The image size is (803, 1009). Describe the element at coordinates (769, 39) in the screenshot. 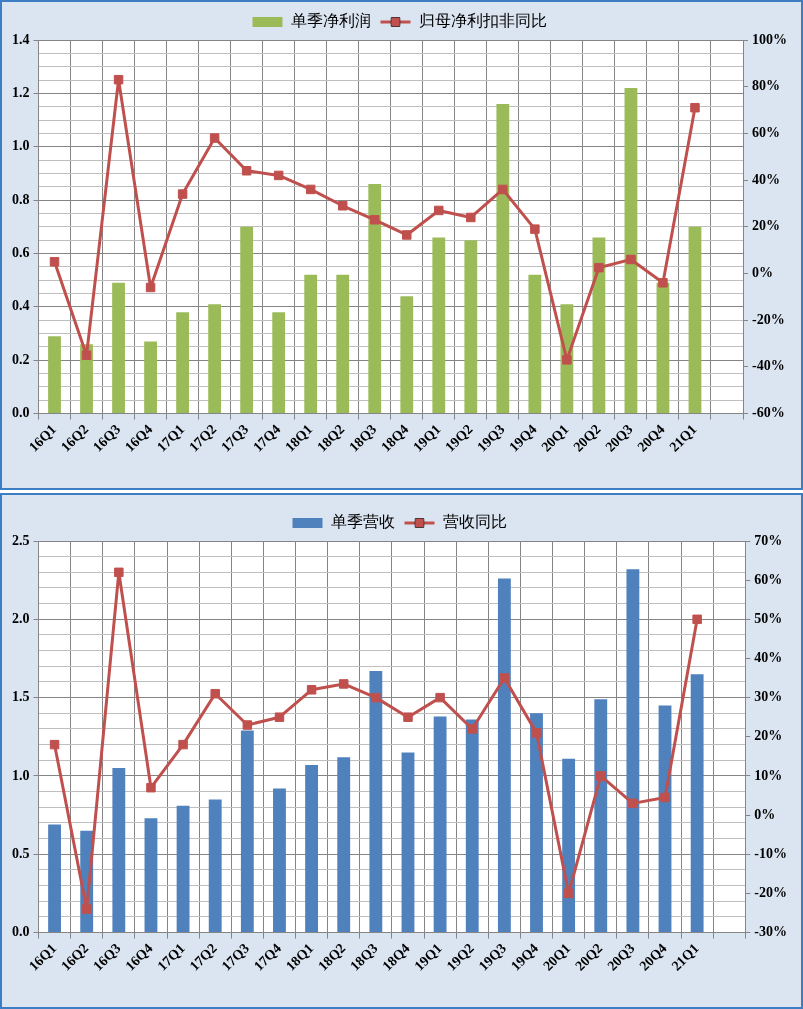

I see `y2-tick-label: 100%` at that location.